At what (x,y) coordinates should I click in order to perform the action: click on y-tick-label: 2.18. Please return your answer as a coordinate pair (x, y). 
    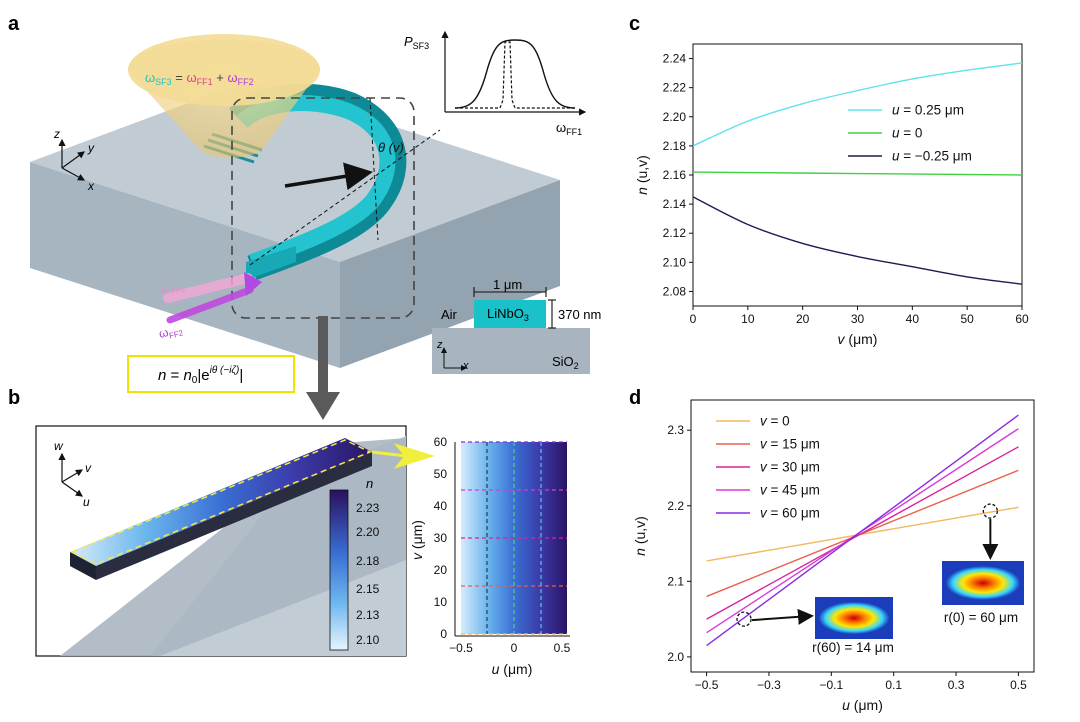
    Looking at the image, I should click on (675, 146).